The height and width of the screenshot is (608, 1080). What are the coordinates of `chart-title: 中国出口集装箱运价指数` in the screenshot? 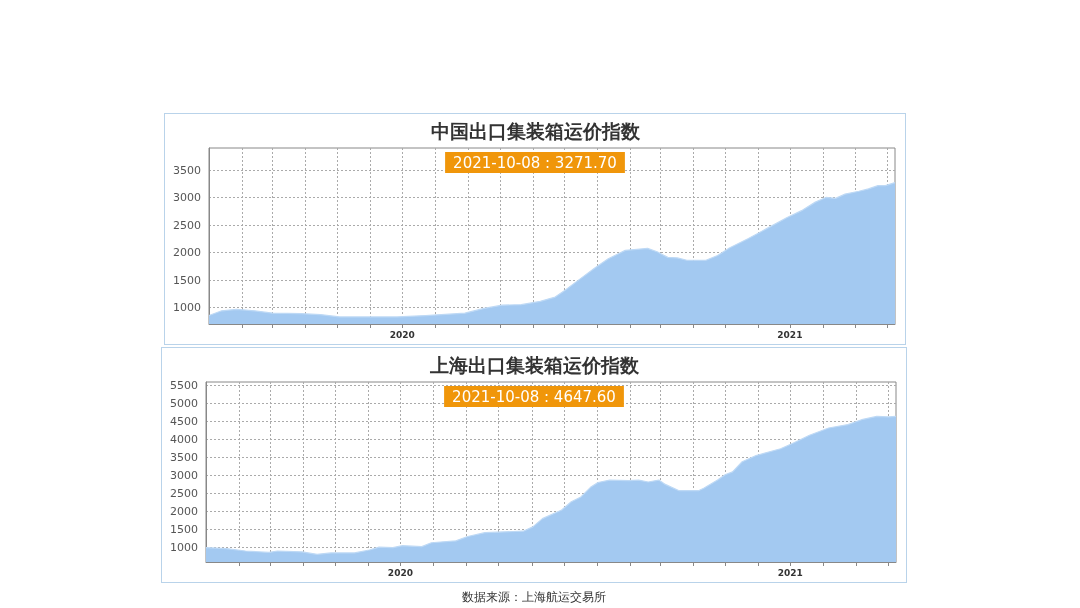 It's located at (535, 130).